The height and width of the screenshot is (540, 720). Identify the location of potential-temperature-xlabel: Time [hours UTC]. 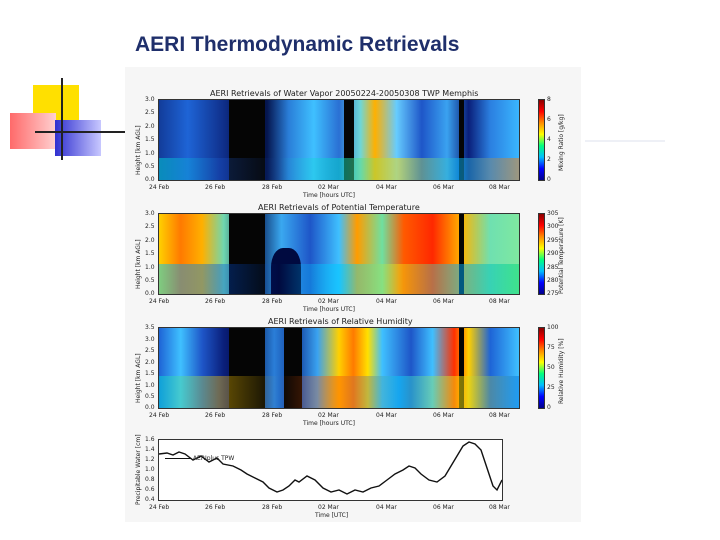
(329, 309).